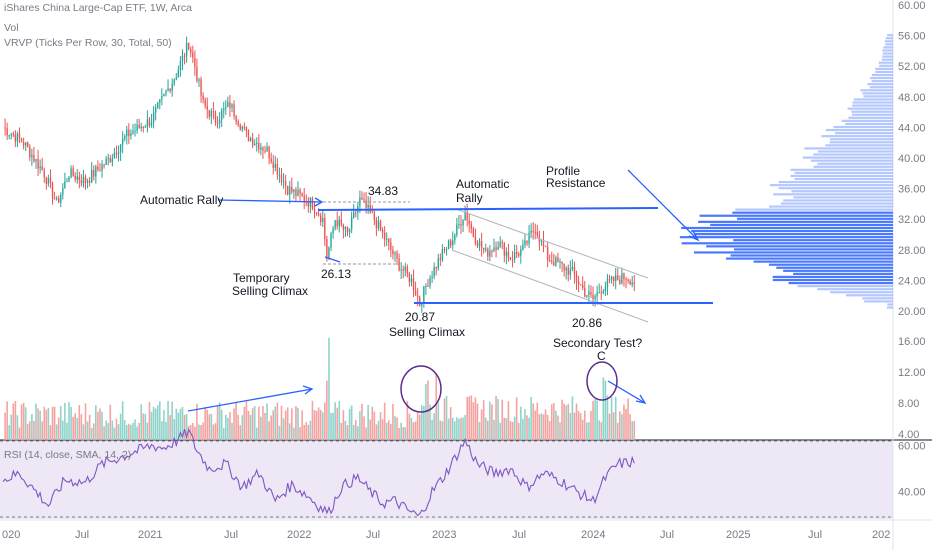 The image size is (932, 550). What do you see at coordinates (320, 388) in the screenshot?
I see `volume-bars` at bounding box center [320, 388].